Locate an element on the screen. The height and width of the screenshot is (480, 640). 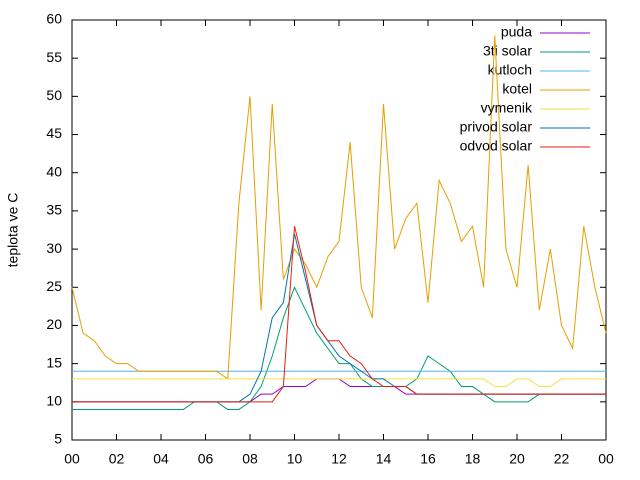
legend-label: vymenik is located at coordinates (507, 108).